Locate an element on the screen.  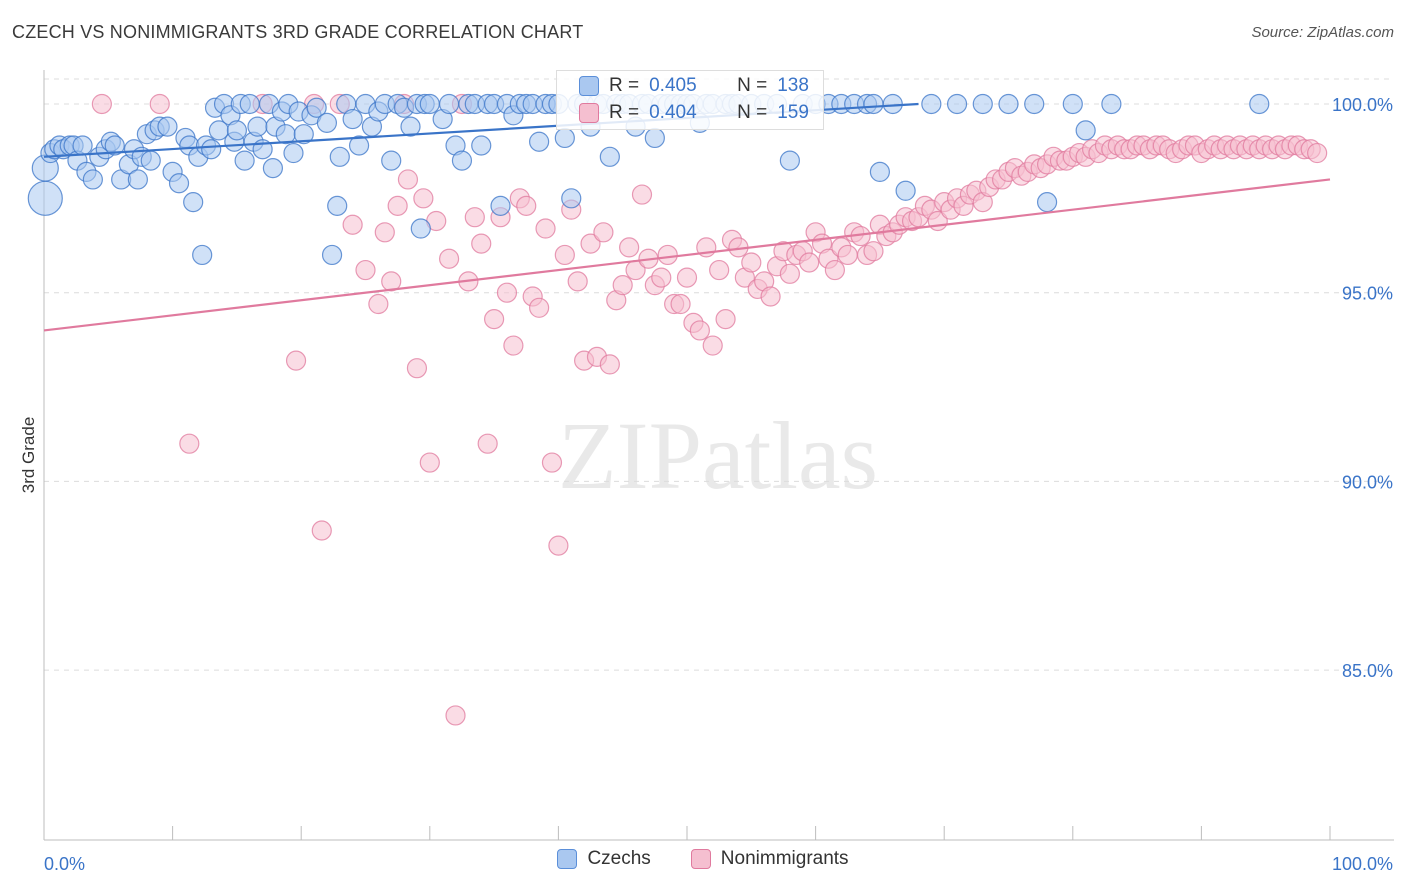
stats-row-nonimmigrants: R = 0.404 N = 159 is located at coordinates (694, 113).